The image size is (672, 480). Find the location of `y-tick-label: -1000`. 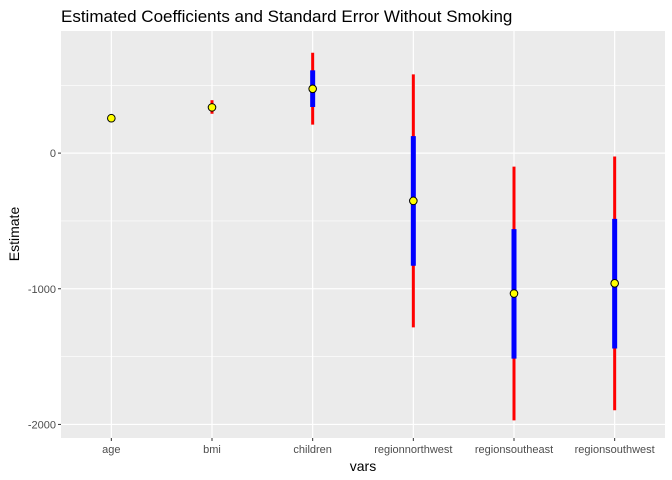

y-tick-label: -1000 is located at coordinates (42, 290).